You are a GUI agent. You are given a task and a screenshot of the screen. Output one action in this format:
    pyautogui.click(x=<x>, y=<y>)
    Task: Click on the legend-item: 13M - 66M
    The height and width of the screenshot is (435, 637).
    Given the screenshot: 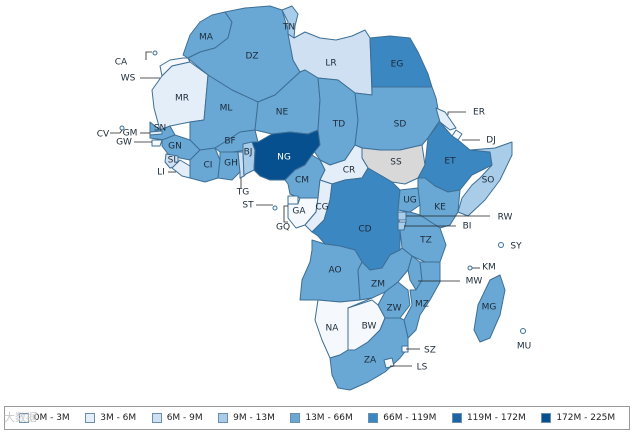 What is the action you would take?
    pyautogui.click(x=321, y=418)
    